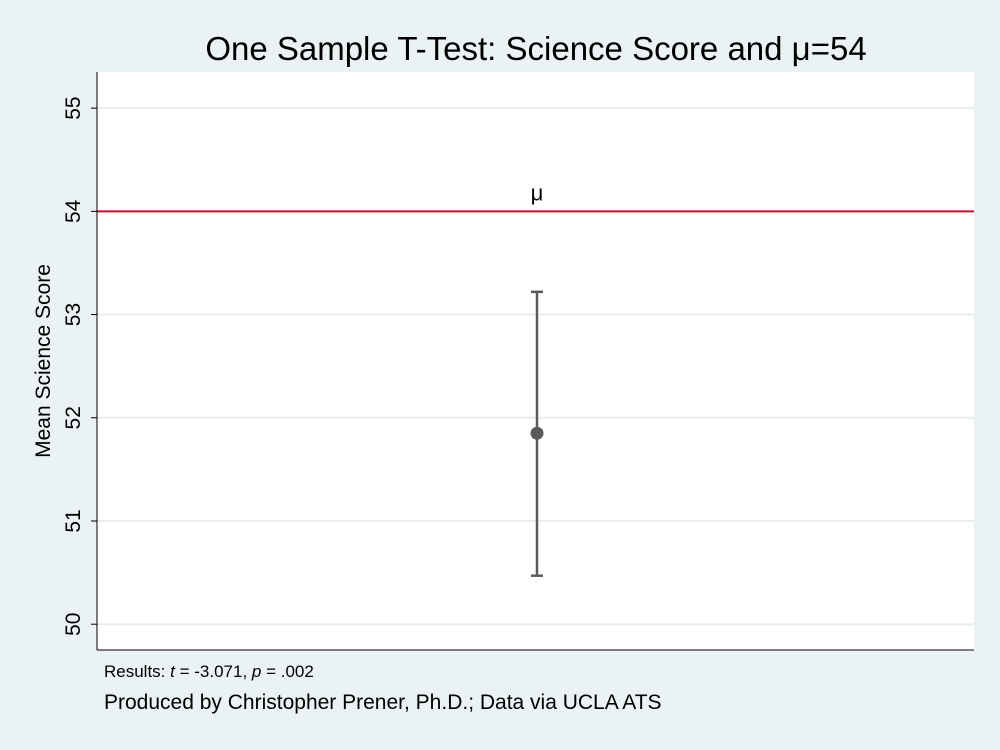  I want to click on y-tick-label: 52, so click(73, 417).